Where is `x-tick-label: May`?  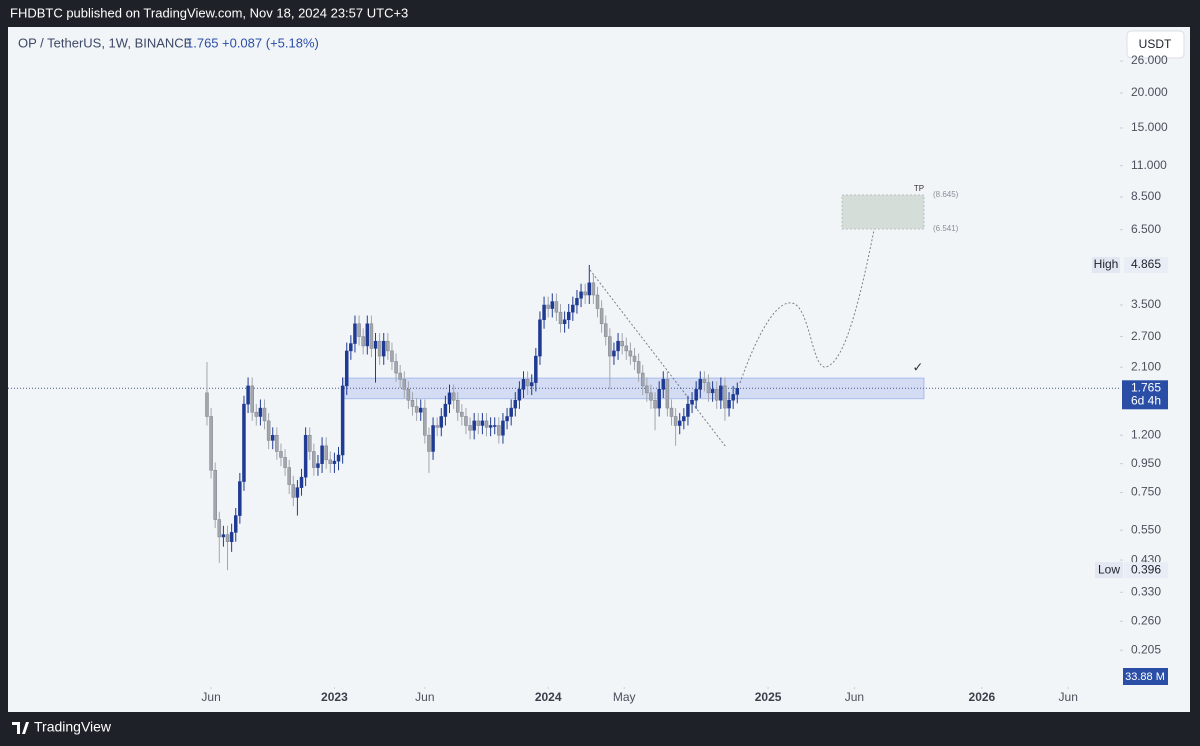 x-tick-label: May is located at coordinates (624, 697).